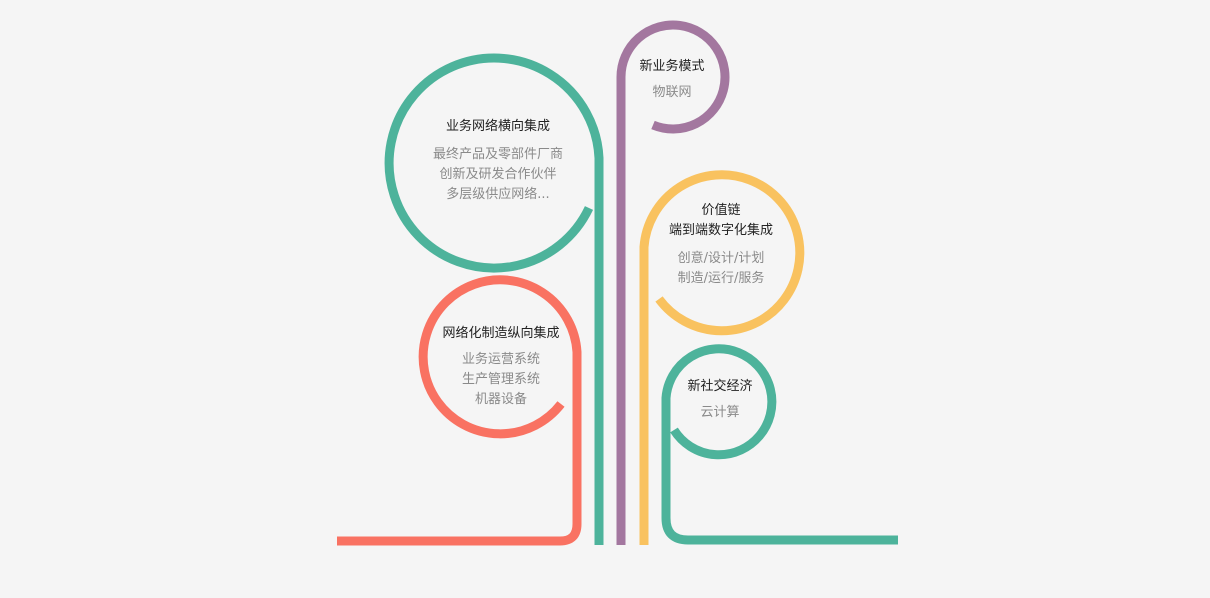 The height and width of the screenshot is (598, 1210). I want to click on node-line: 制造/运行/服务, so click(721, 278).